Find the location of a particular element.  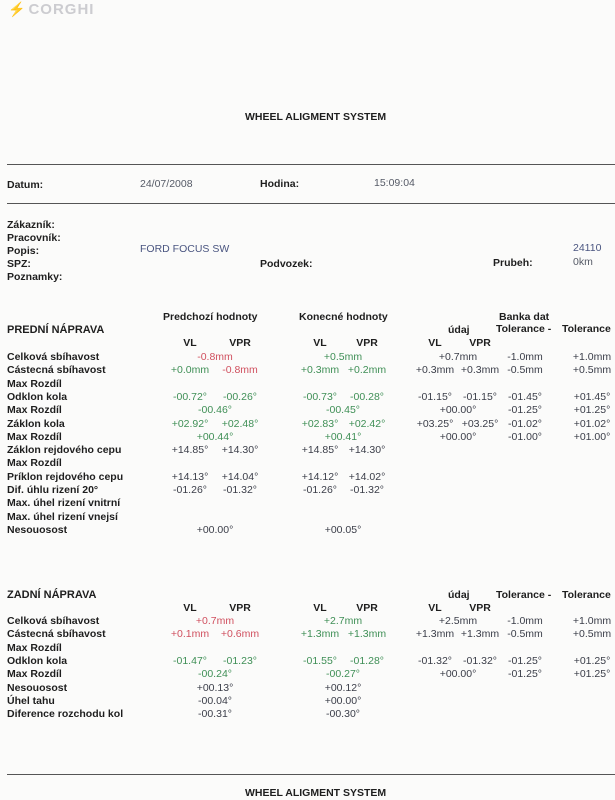

row-label: Cástecná sbíhavost is located at coordinates (56, 634).